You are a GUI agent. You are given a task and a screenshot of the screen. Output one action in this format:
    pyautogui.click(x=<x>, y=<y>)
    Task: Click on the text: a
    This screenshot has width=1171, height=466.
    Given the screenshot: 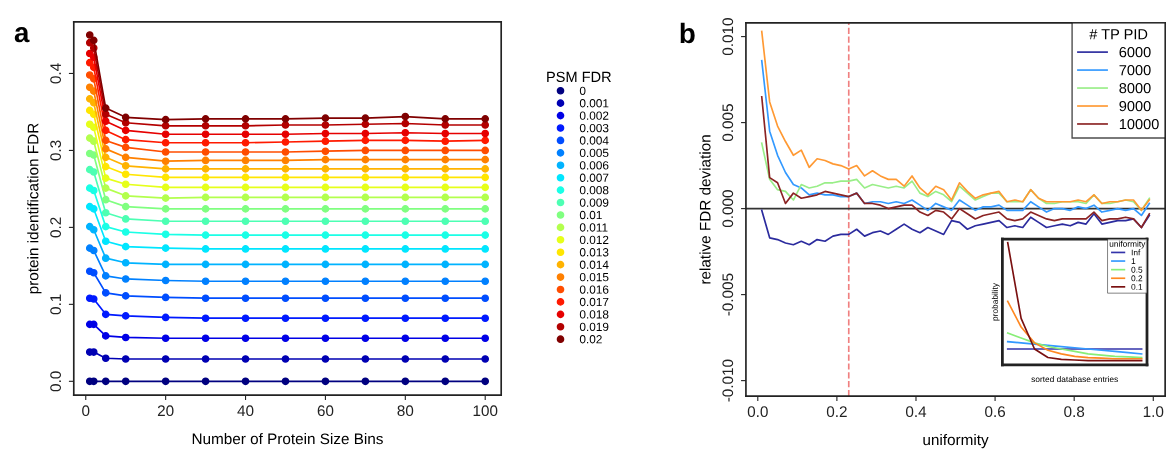 What is the action you would take?
    pyautogui.click(x=22, y=35)
    